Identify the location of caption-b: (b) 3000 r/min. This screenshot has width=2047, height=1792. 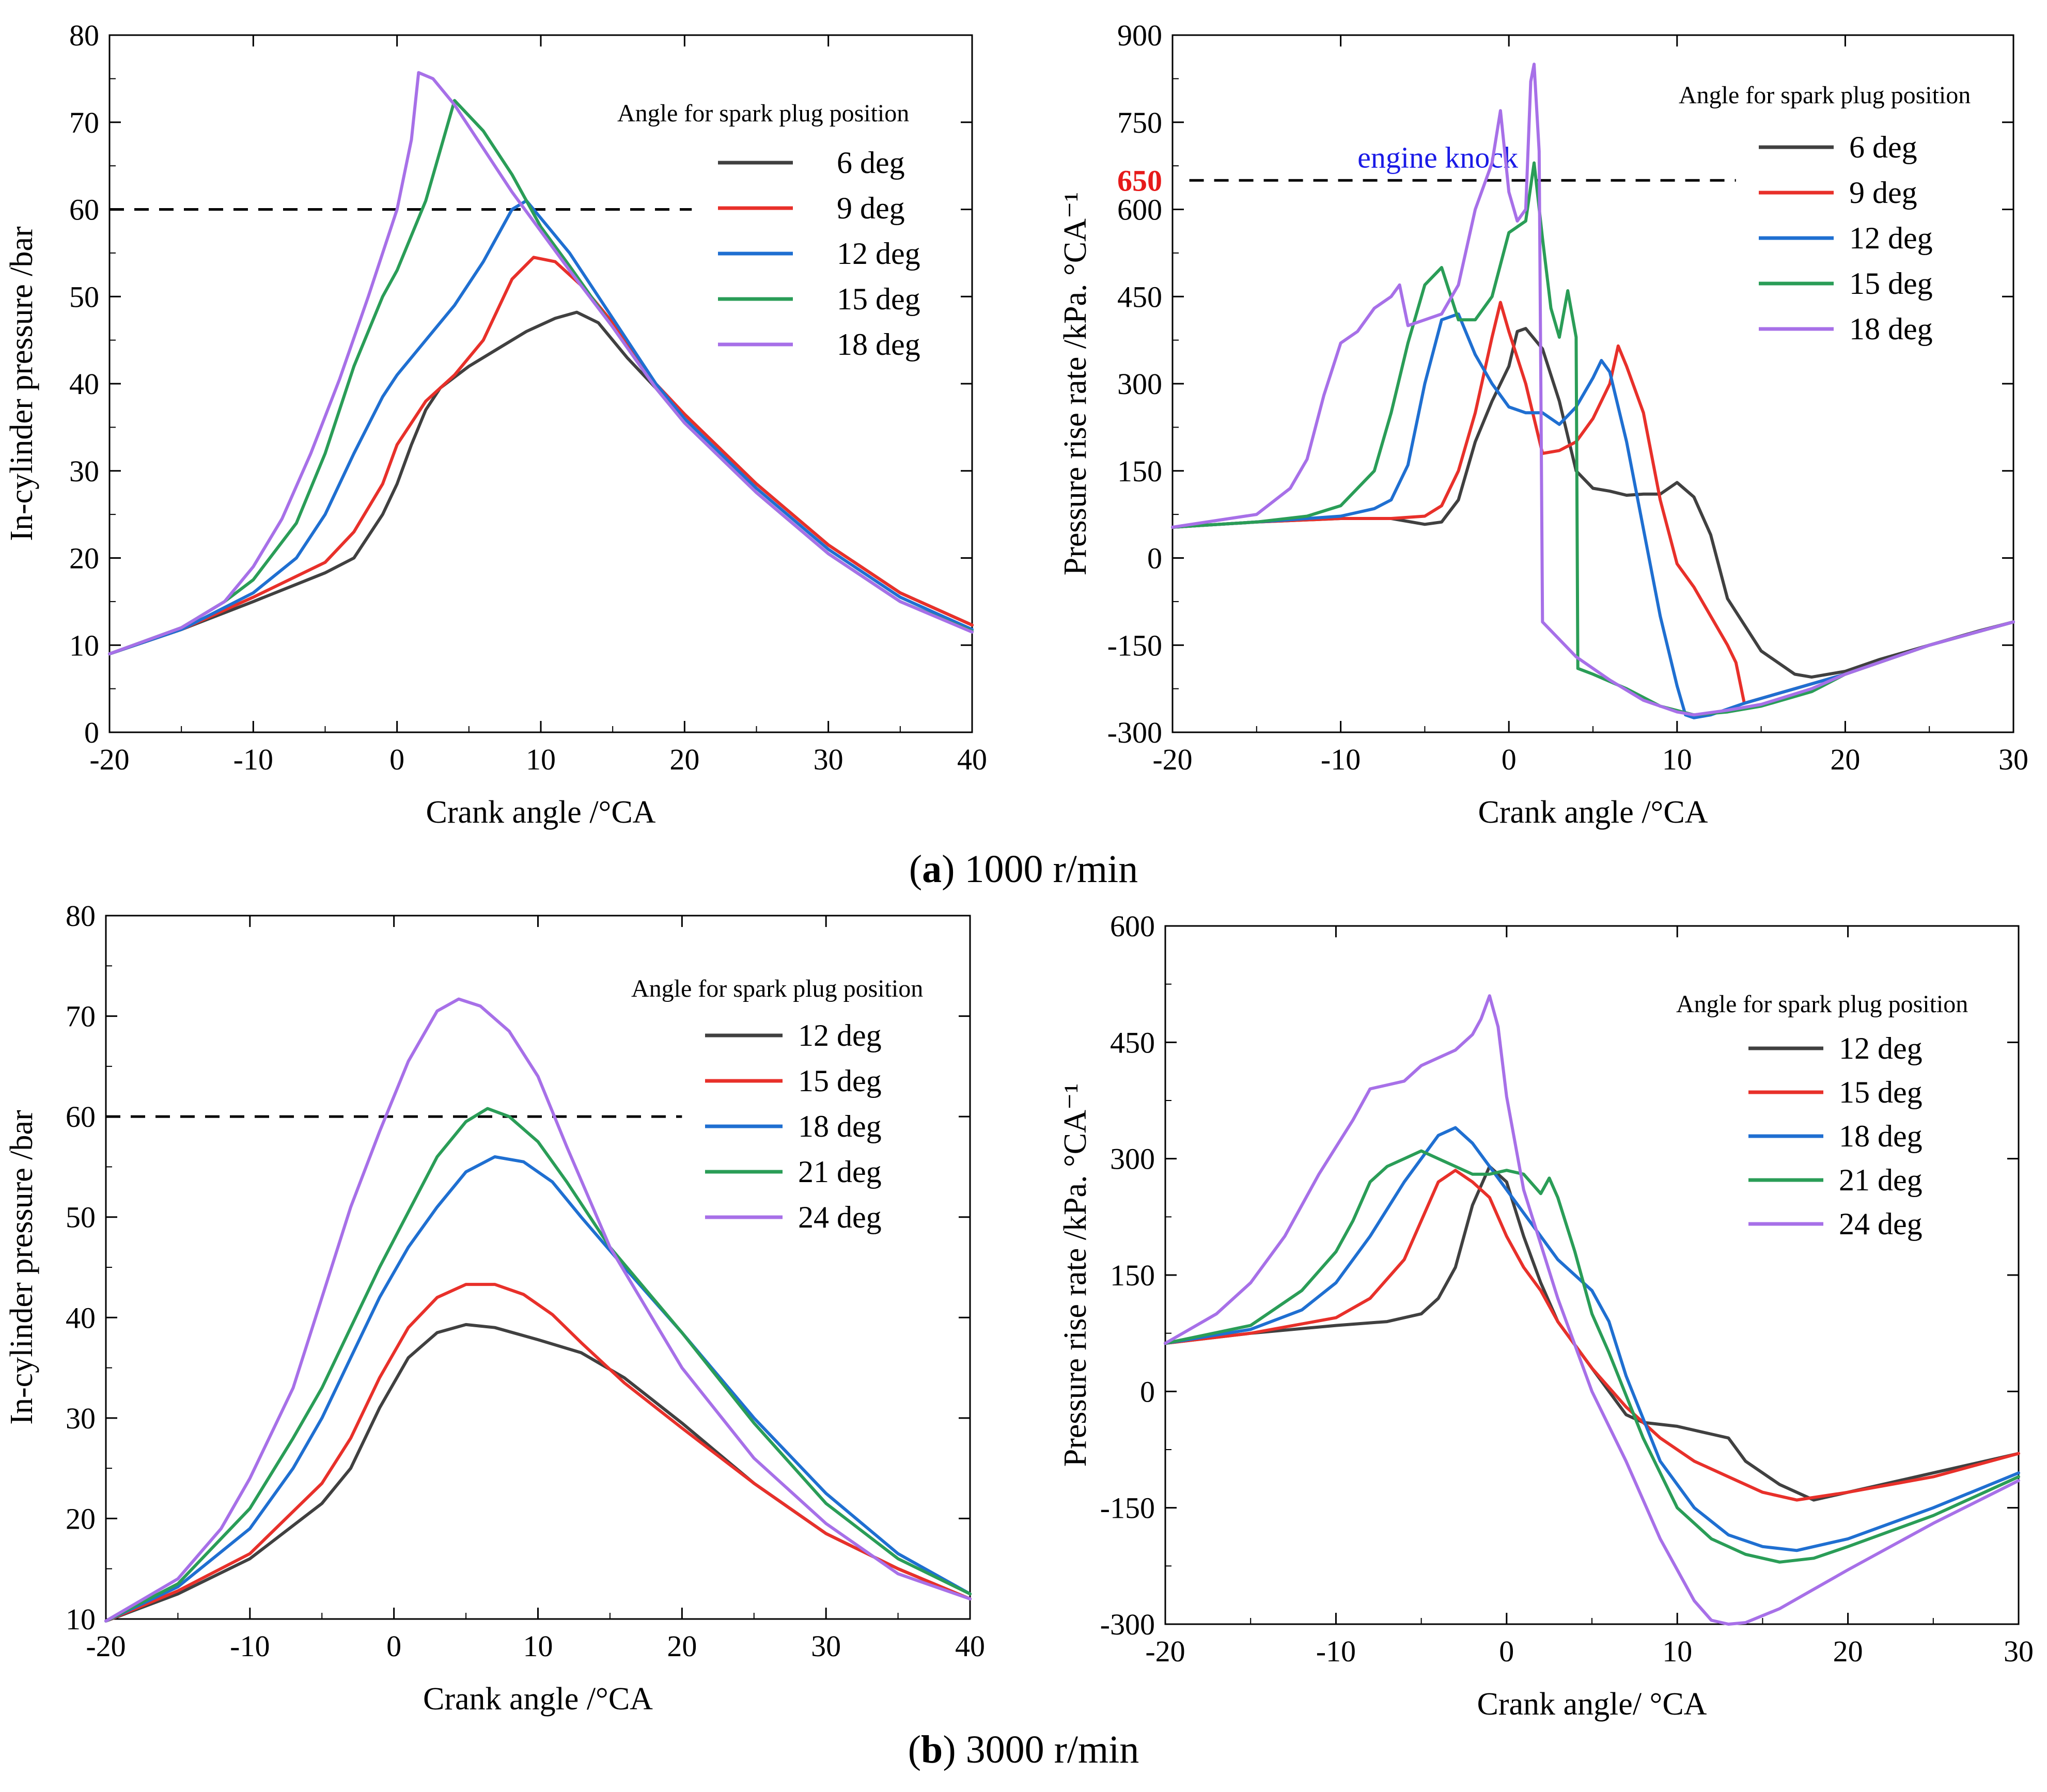
(1023, 1749).